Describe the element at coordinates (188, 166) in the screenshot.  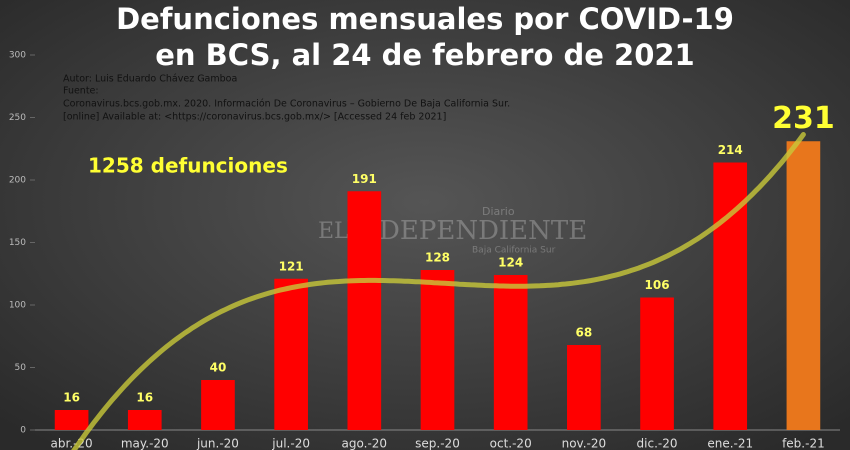
I see `annotation: 1258 defunciones` at that location.